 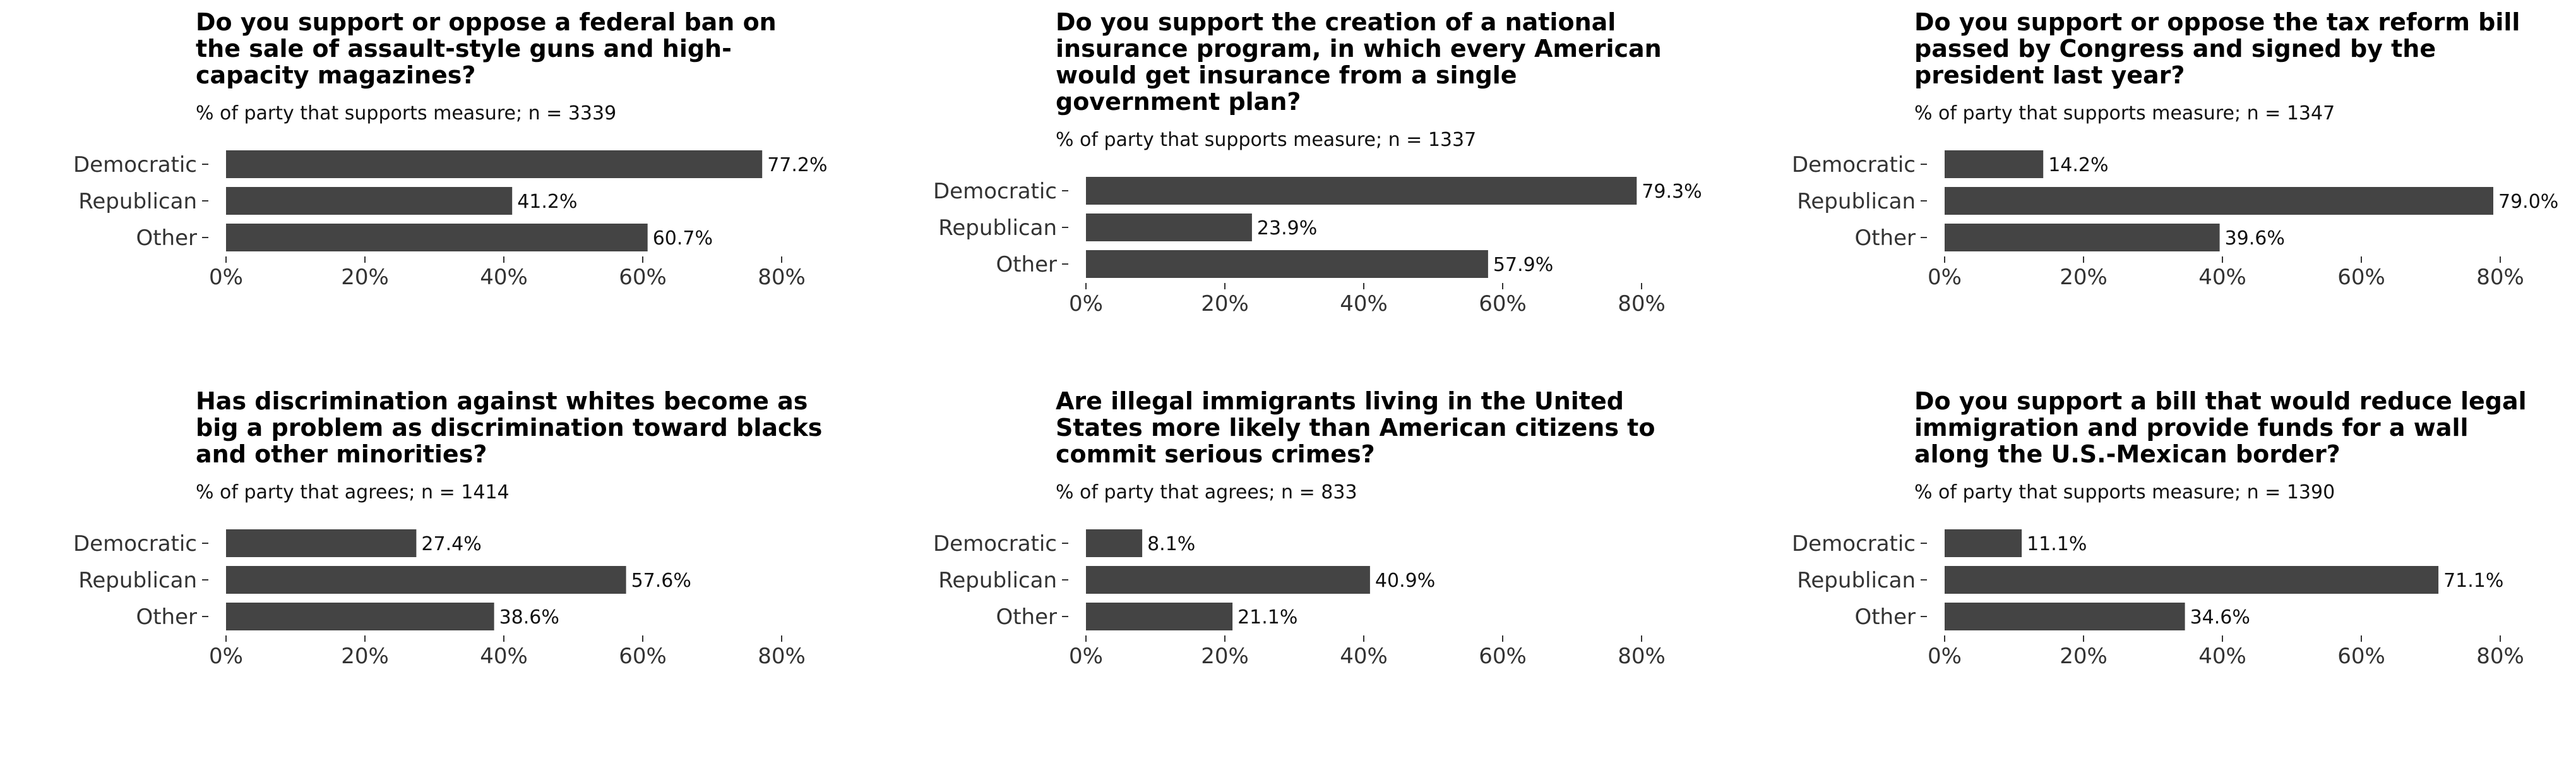 I want to click on chart-subtitle: % of party that agrees; n = 1414, so click(x=353, y=492).